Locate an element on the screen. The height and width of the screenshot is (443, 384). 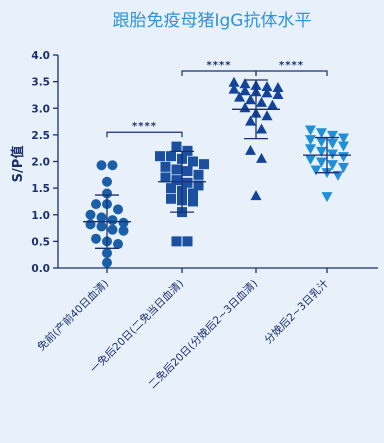
y-tick-label: 4.0 is located at coordinates (40, 56).